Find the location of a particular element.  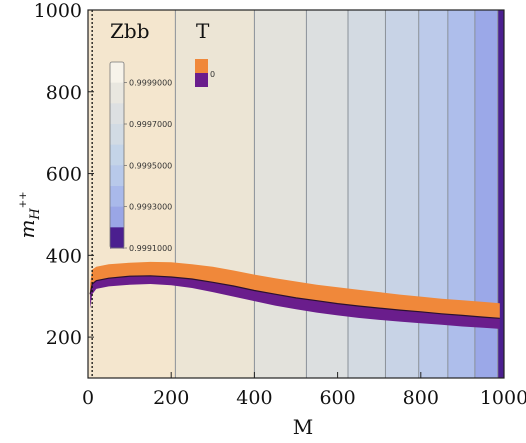

y-axis-ticks: 200 400 600 800 1000 is located at coordinates (64, 174).